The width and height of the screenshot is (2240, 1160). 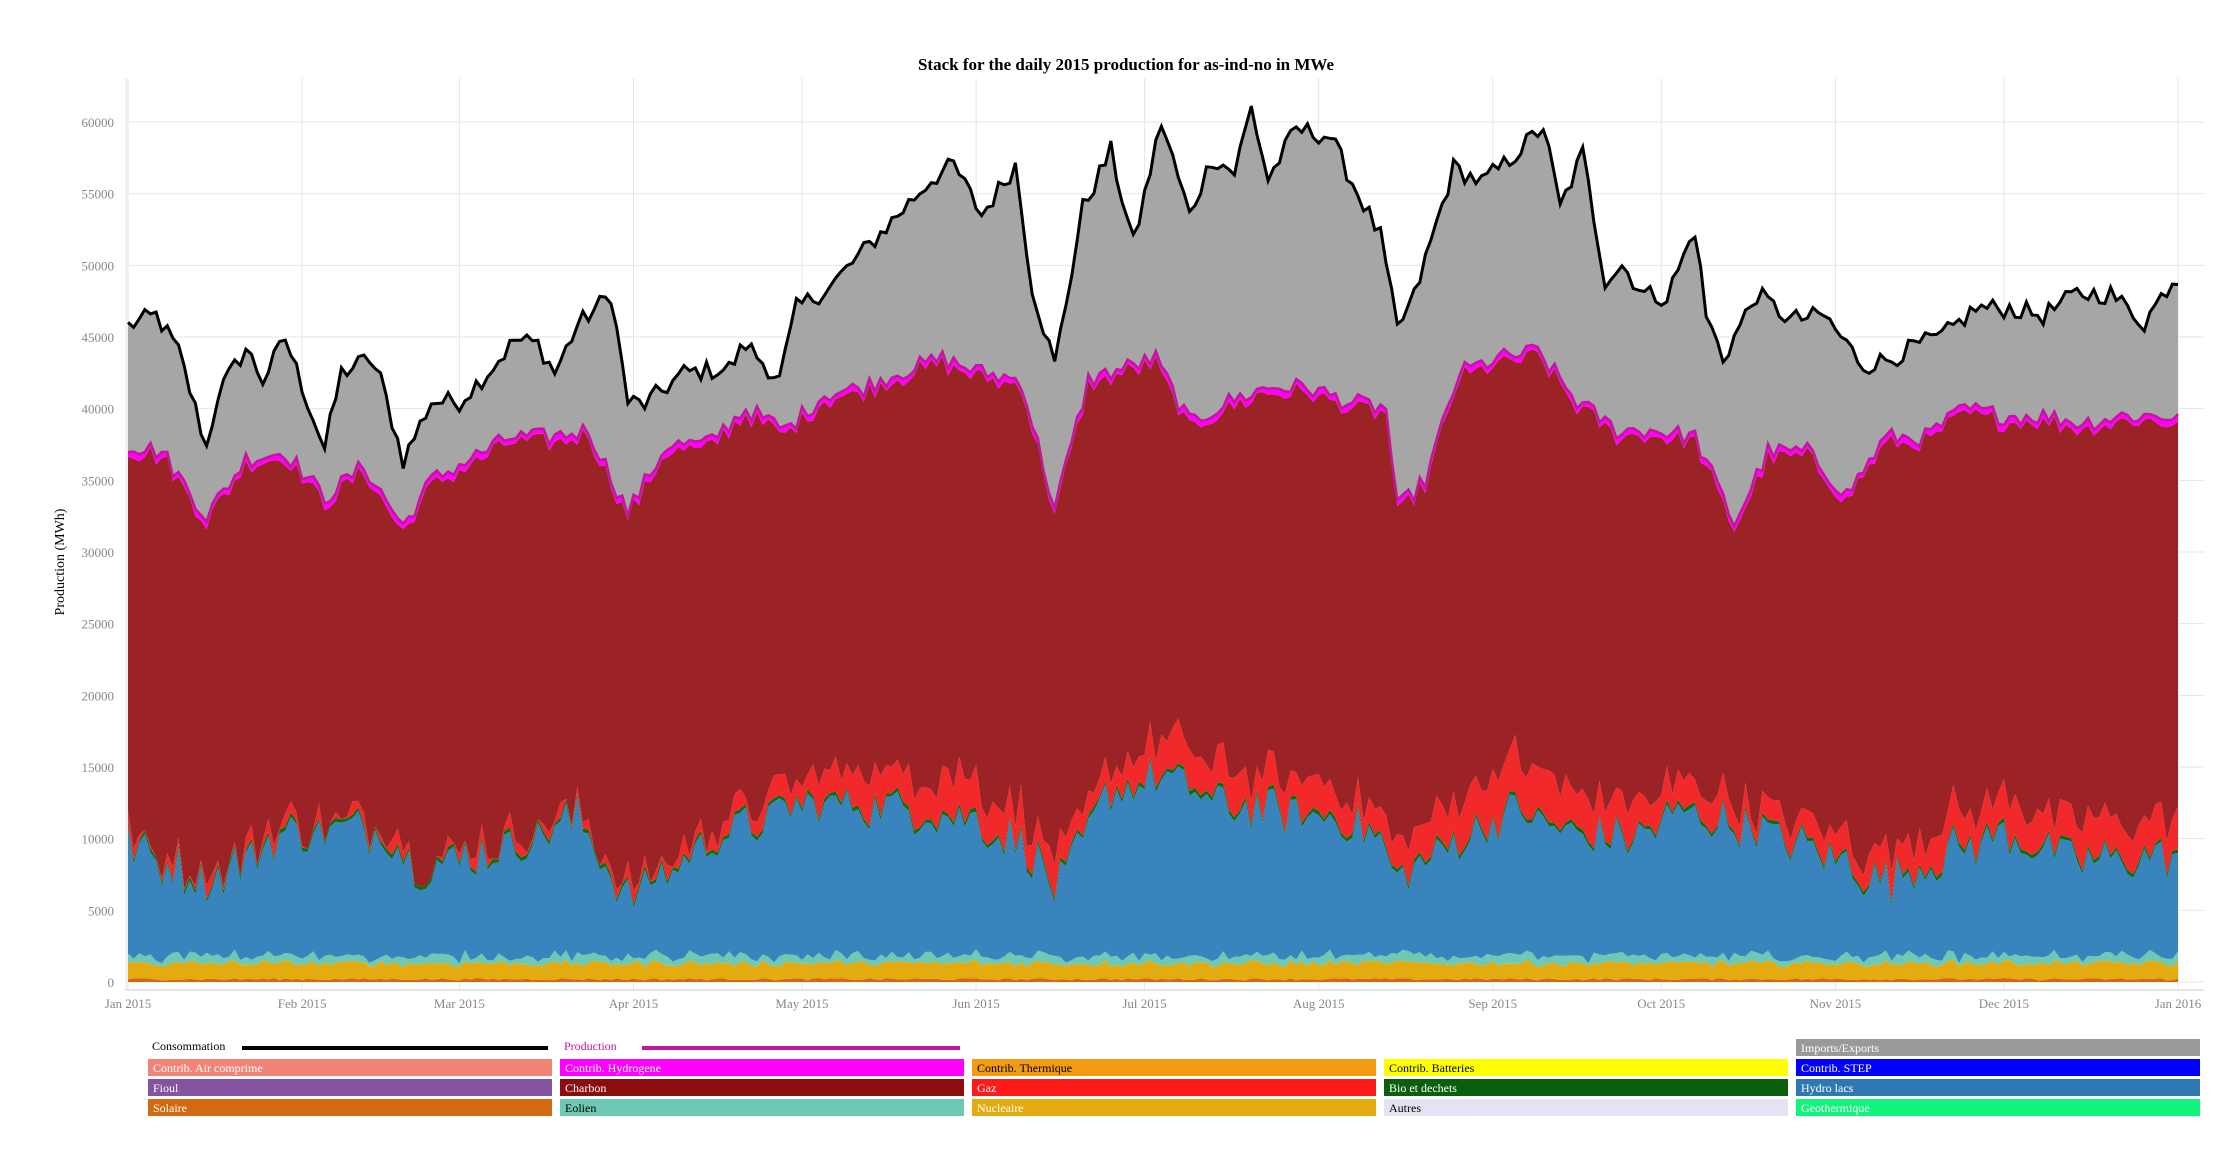 I want to click on series-area-nucleaire, so click(x=1153, y=970).